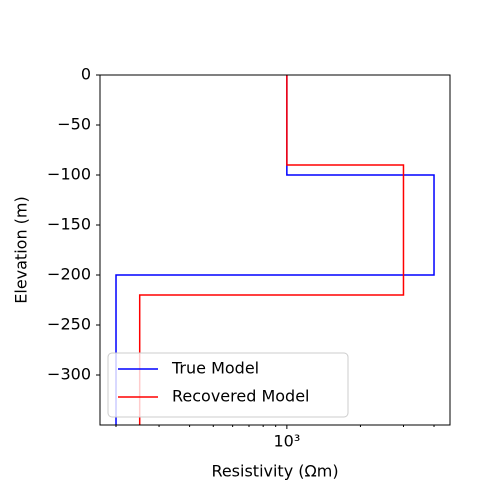  Describe the element at coordinates (274, 471) in the screenshot. I see `x-axis-label: Resistivity (Ωm)` at that location.